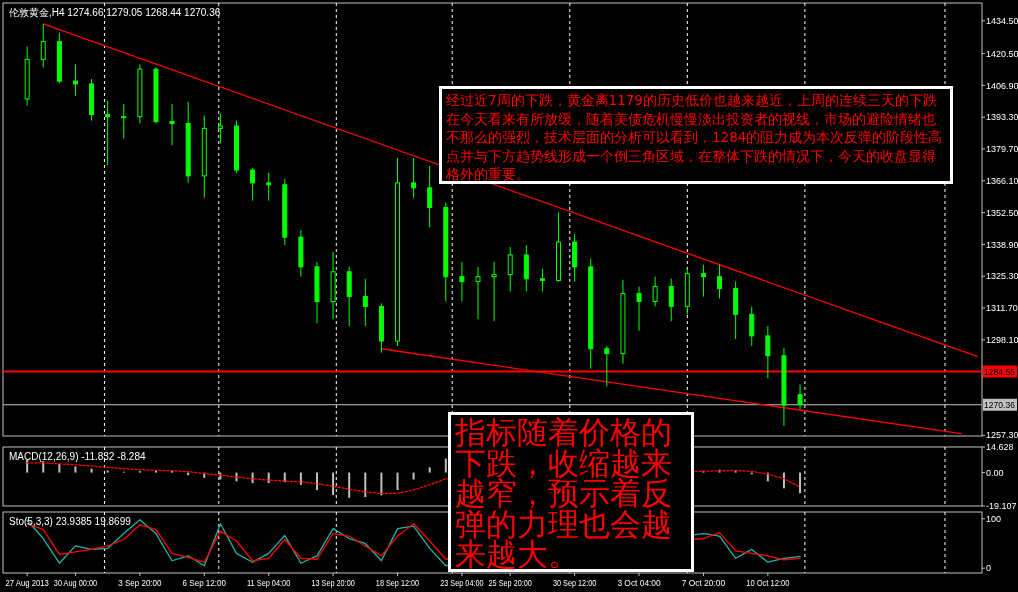  I want to click on ref-line-label: 1270.36, so click(1000, 405).